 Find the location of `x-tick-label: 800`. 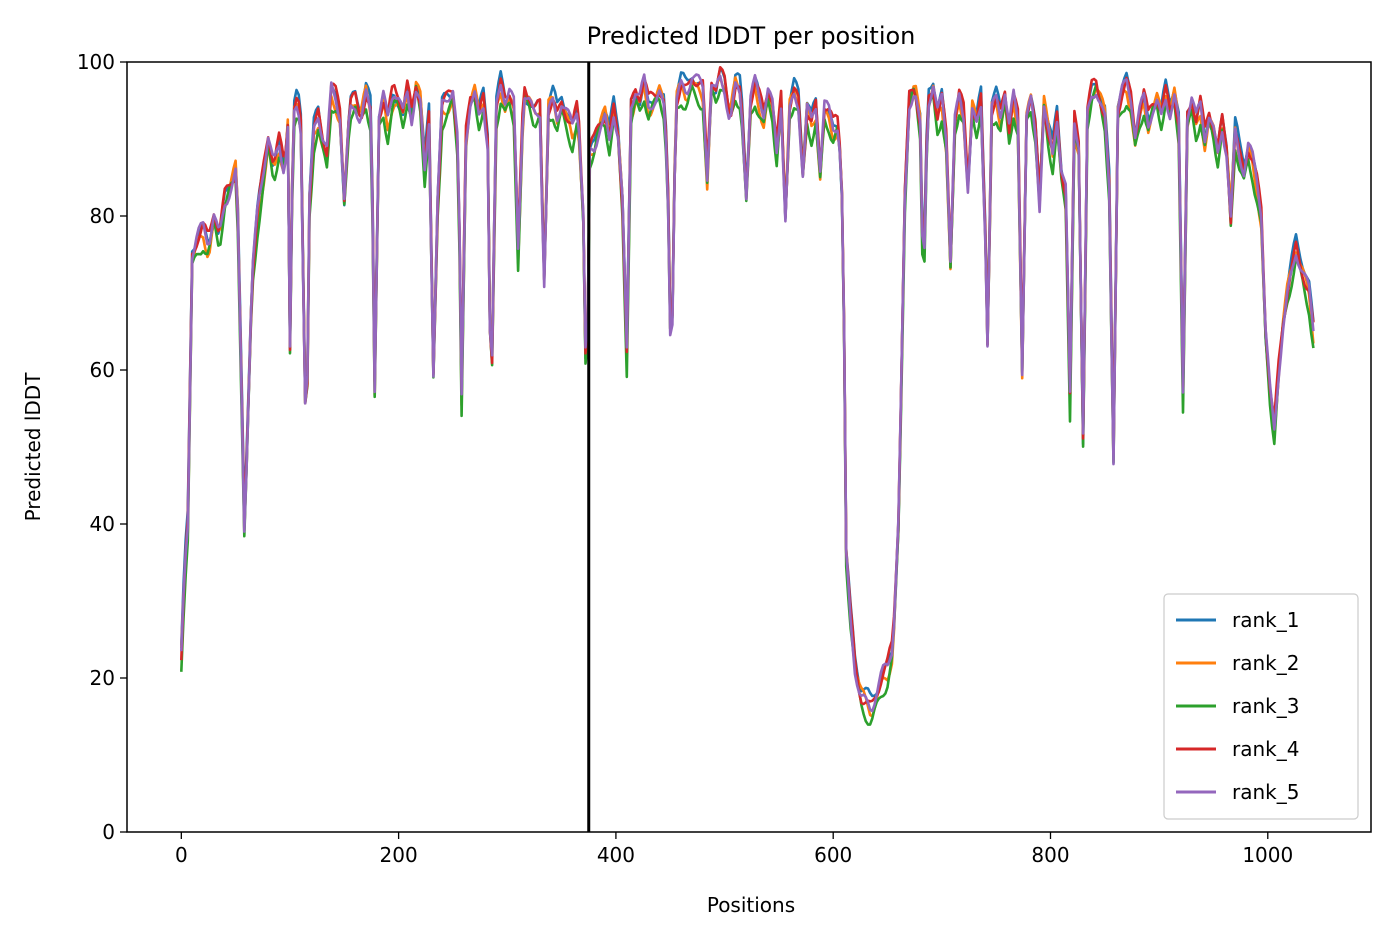

x-tick-label: 800 is located at coordinates (1050, 855).